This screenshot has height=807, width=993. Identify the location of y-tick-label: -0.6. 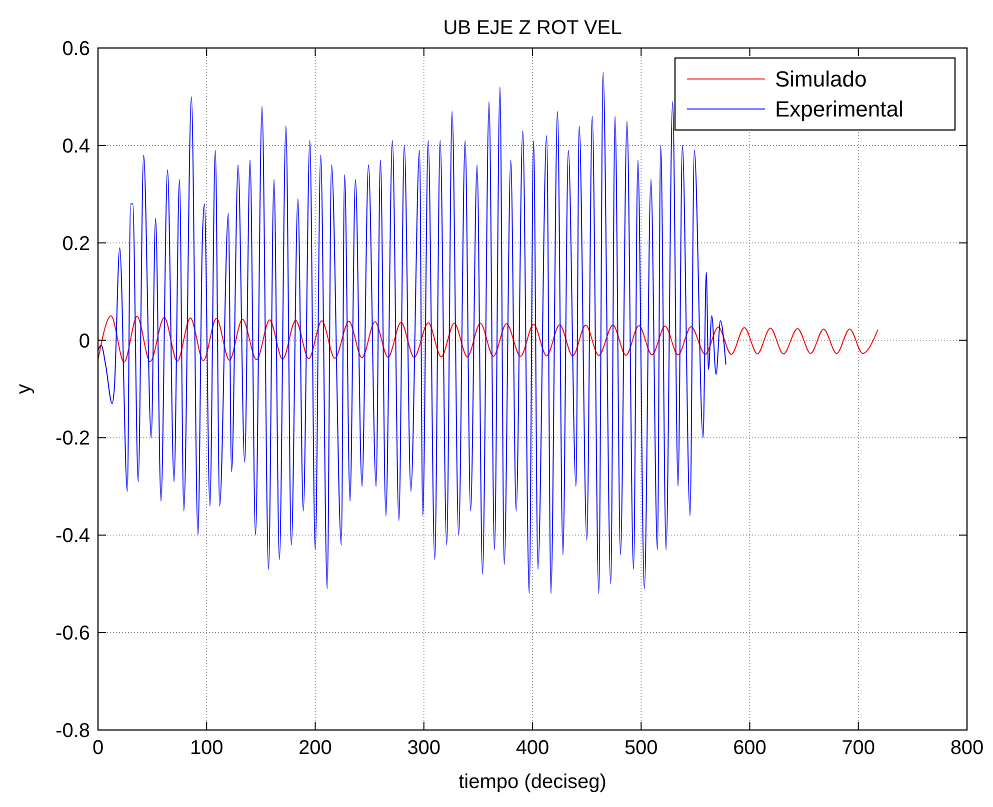
(73, 633).